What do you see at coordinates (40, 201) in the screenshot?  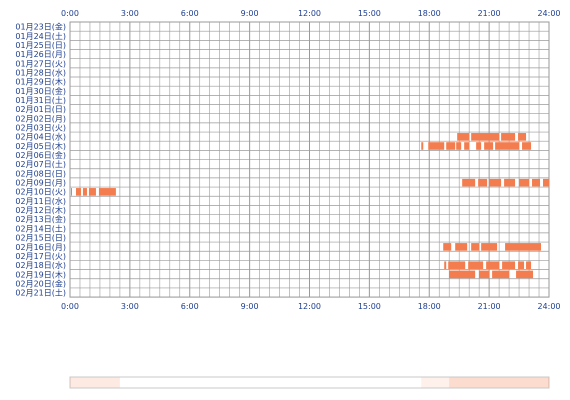 I see `row-label: 02月11日(水)` at bounding box center [40, 201].